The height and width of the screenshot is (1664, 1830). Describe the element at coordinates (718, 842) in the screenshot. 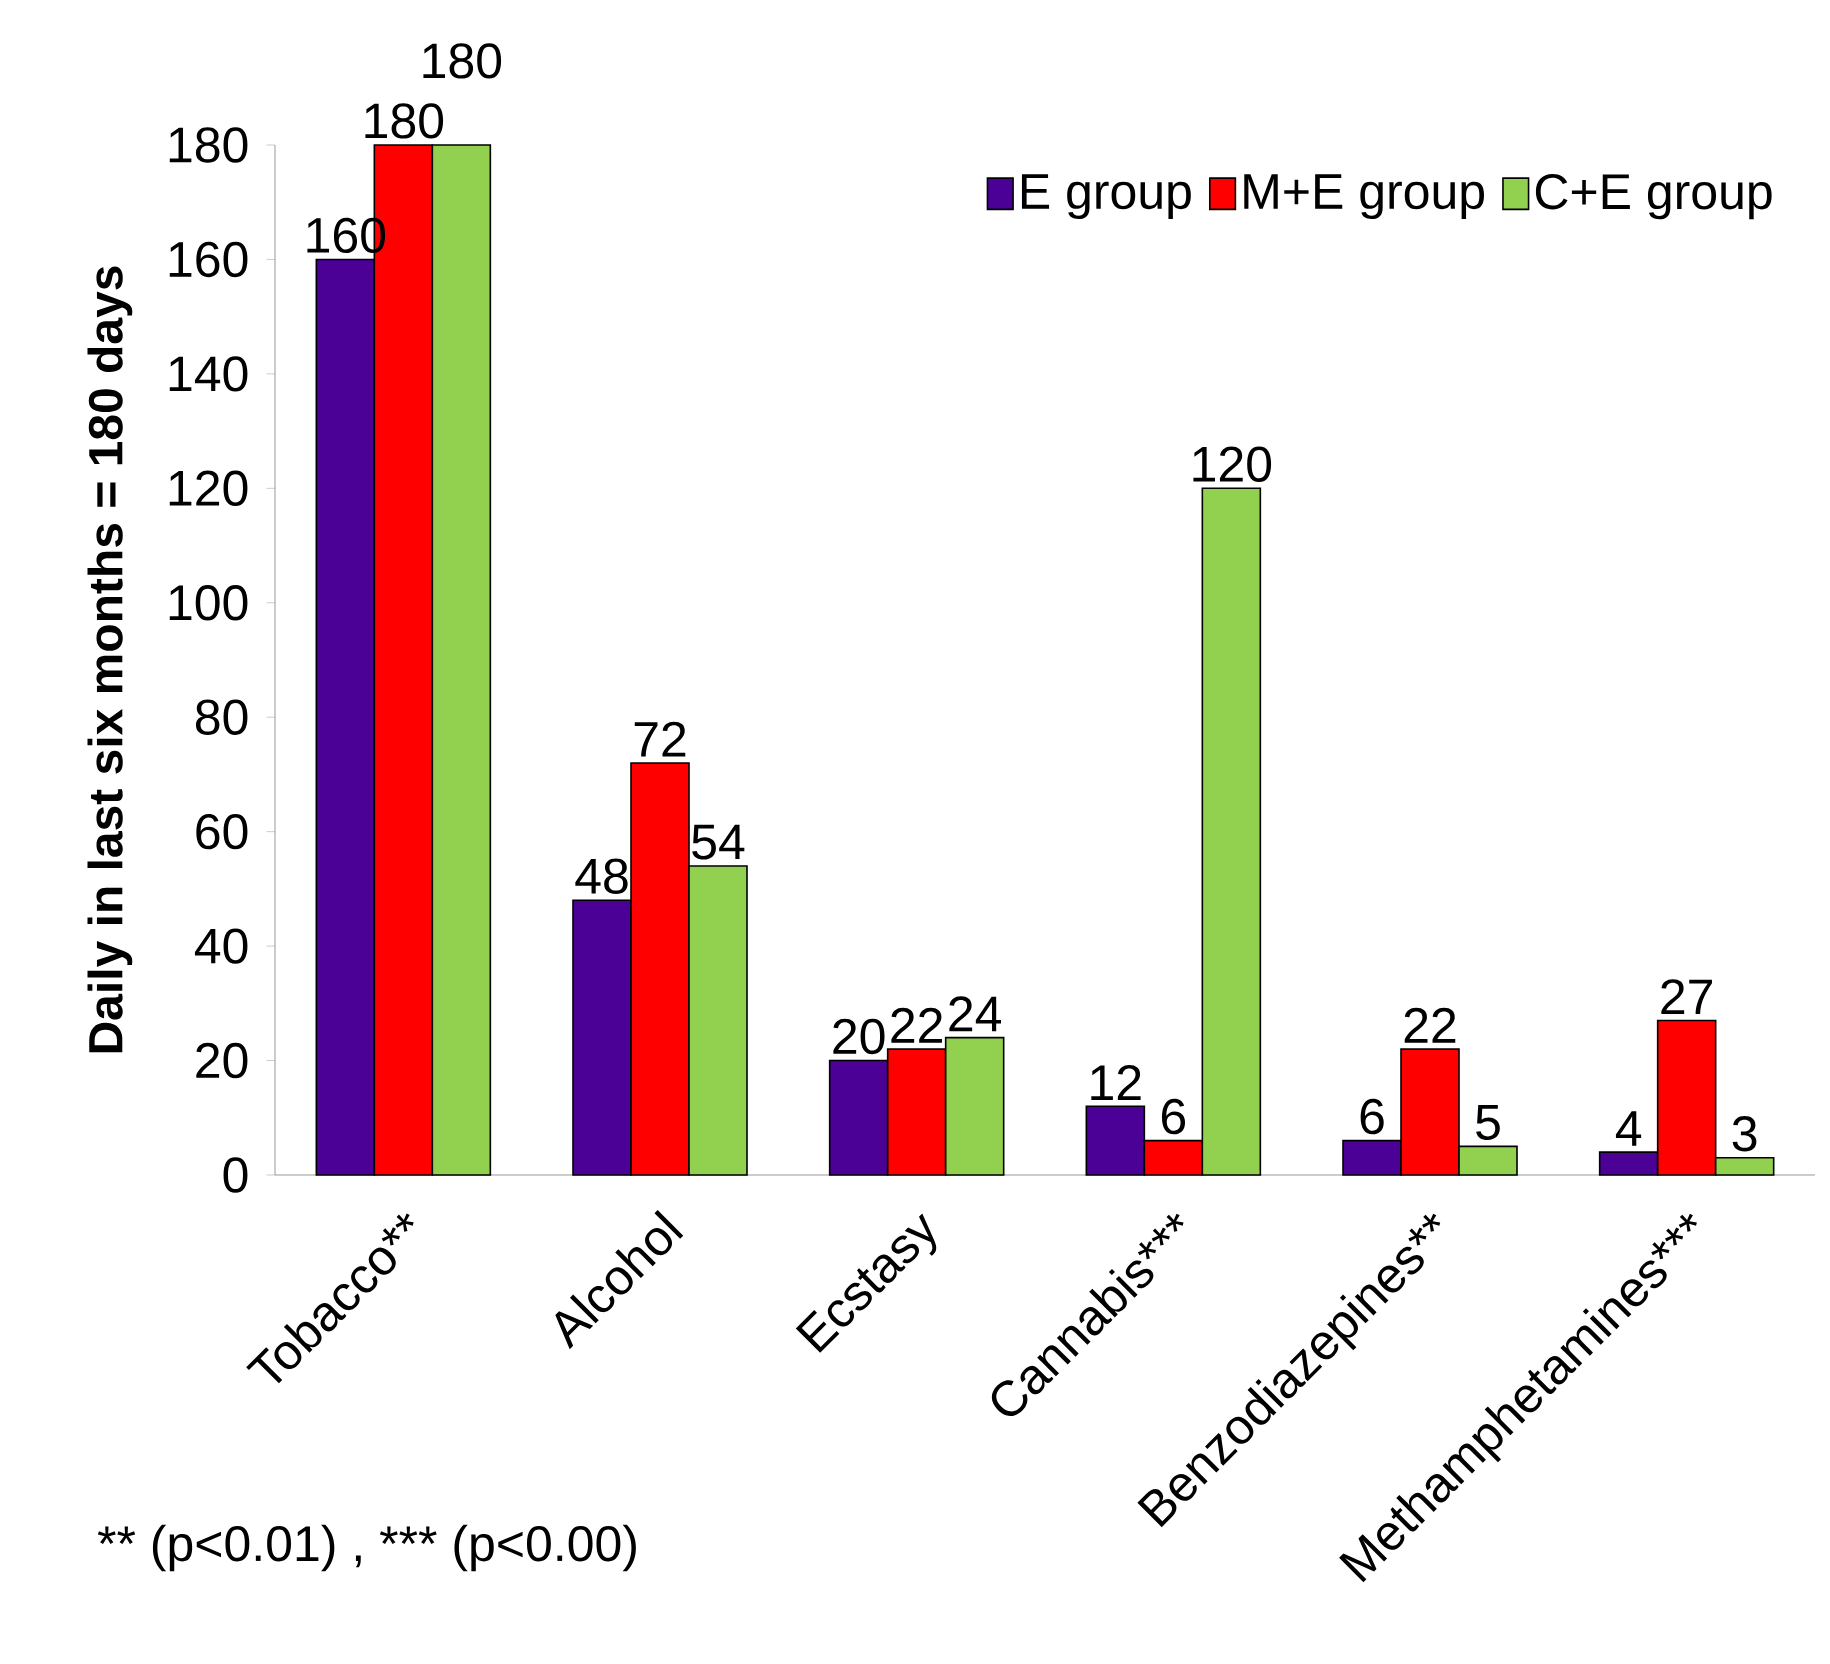

I see `data-label: 54` at that location.